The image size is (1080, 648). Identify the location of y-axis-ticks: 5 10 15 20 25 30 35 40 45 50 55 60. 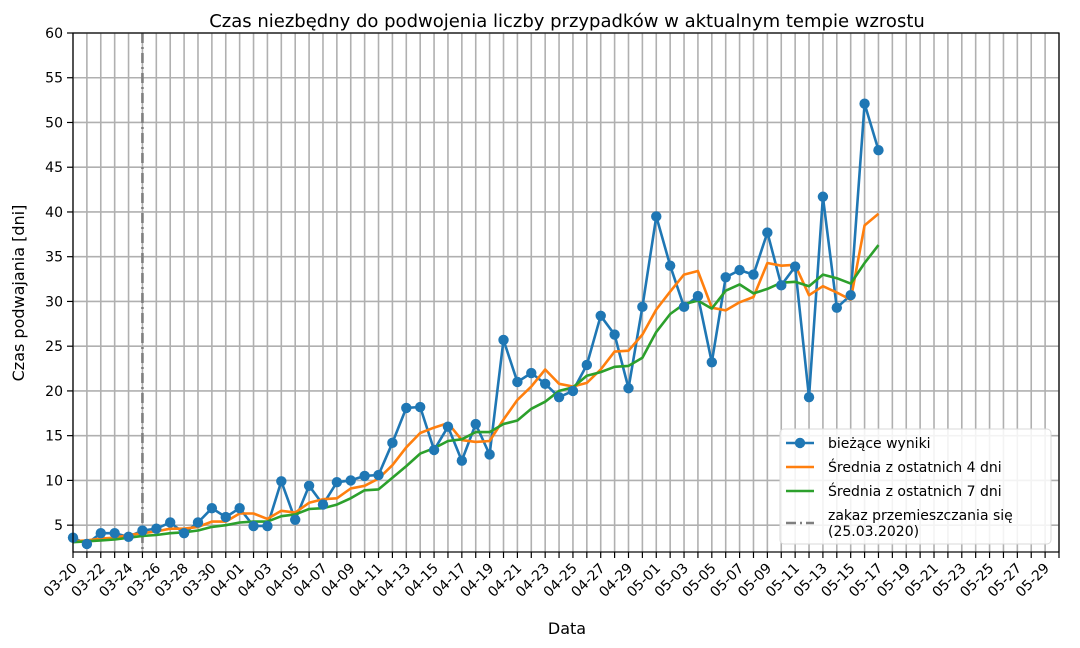
(59, 280).